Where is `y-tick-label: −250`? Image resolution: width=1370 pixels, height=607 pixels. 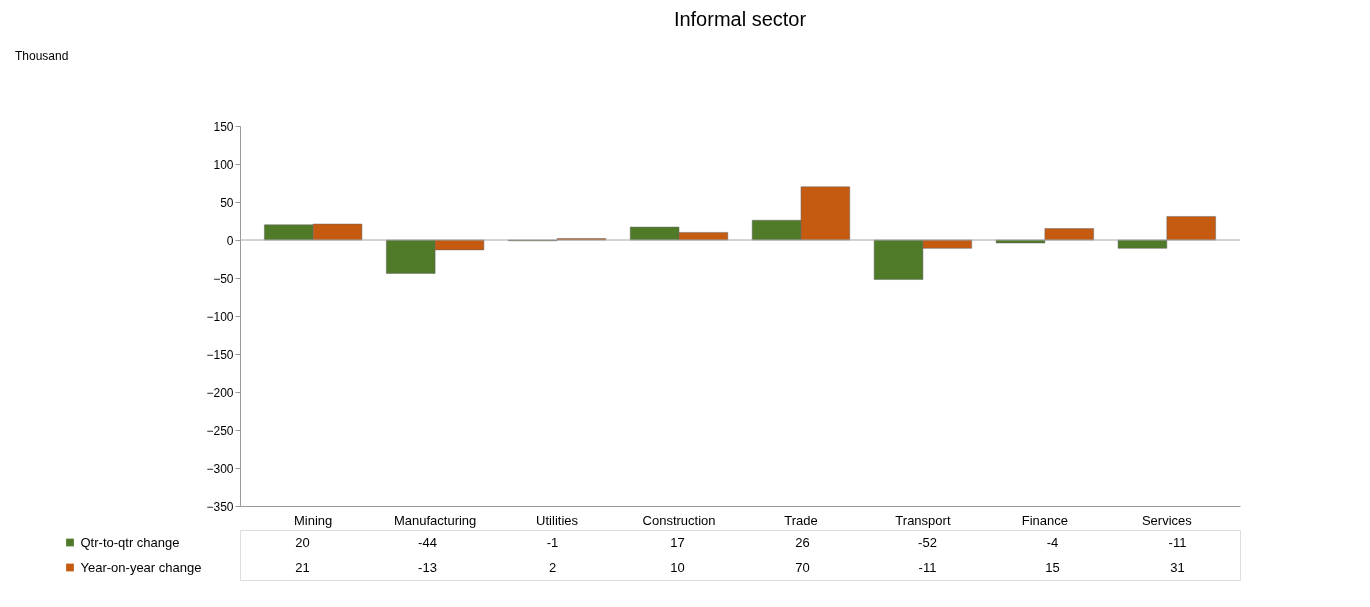
y-tick-label: −250 is located at coordinates (220, 430).